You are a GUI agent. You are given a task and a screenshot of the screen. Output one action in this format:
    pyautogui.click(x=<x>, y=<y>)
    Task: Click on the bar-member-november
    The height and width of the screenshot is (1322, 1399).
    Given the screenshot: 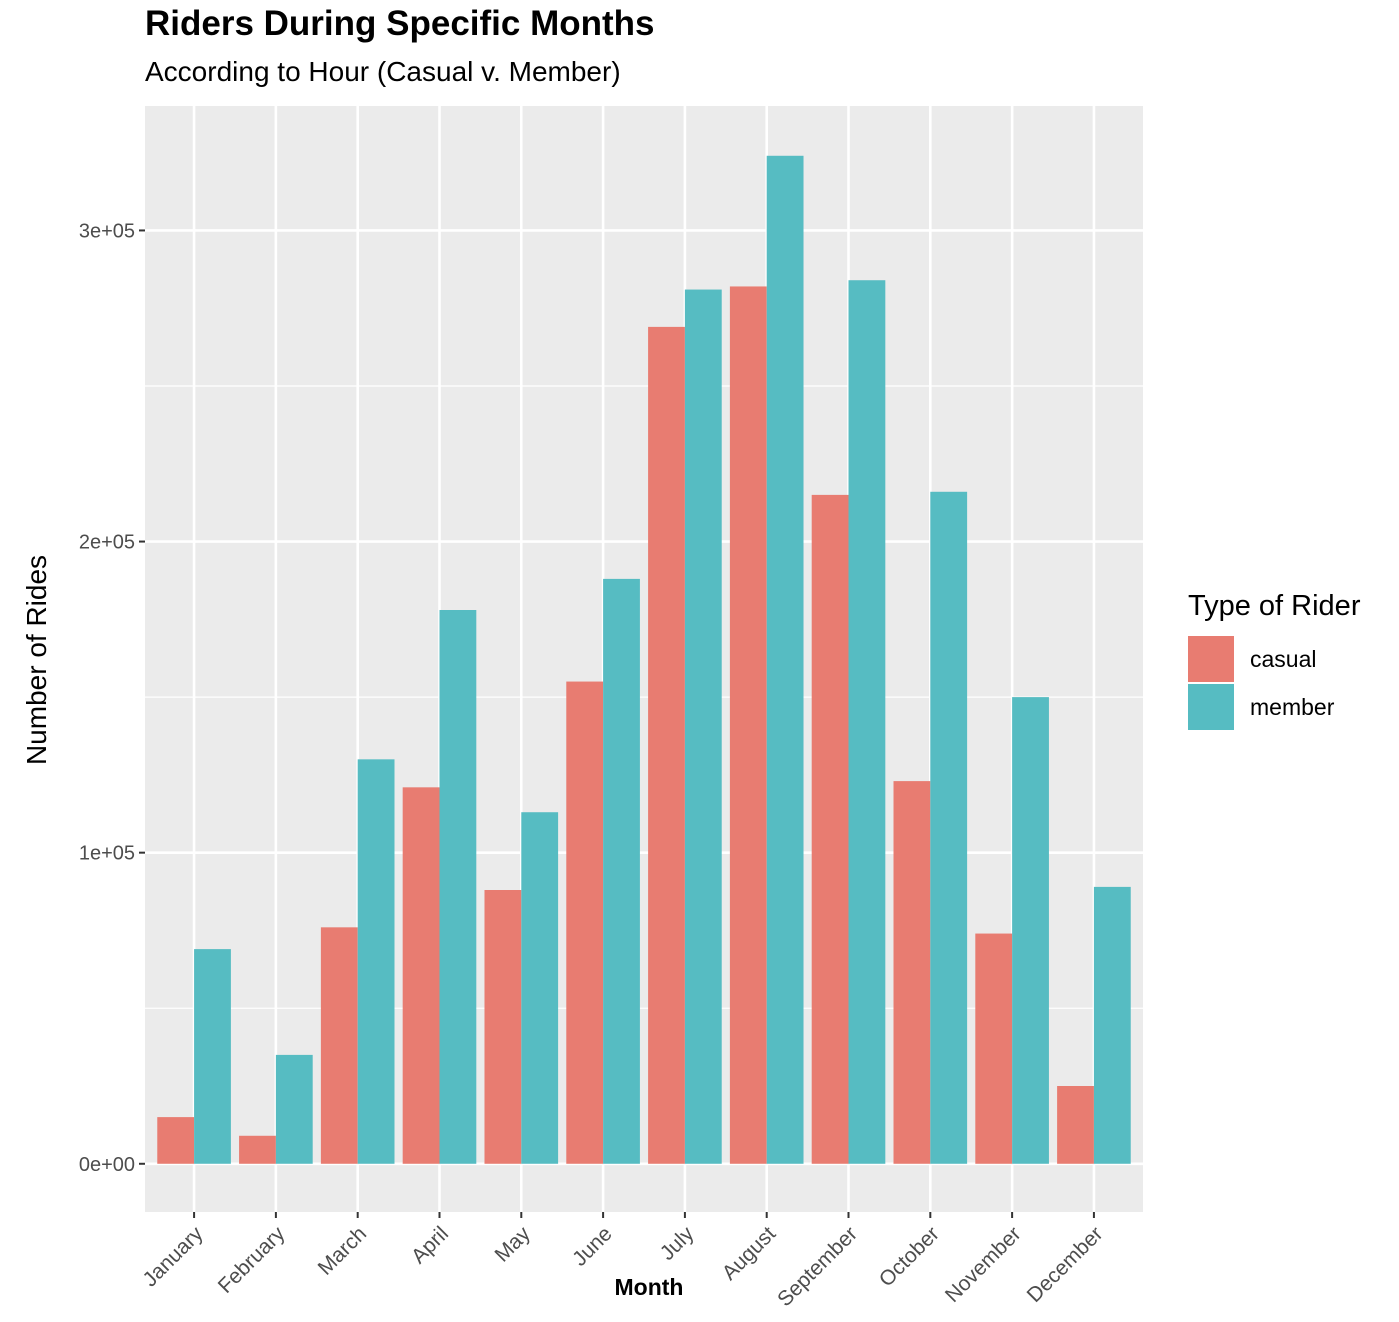 What is the action you would take?
    pyautogui.click(x=1030, y=930)
    